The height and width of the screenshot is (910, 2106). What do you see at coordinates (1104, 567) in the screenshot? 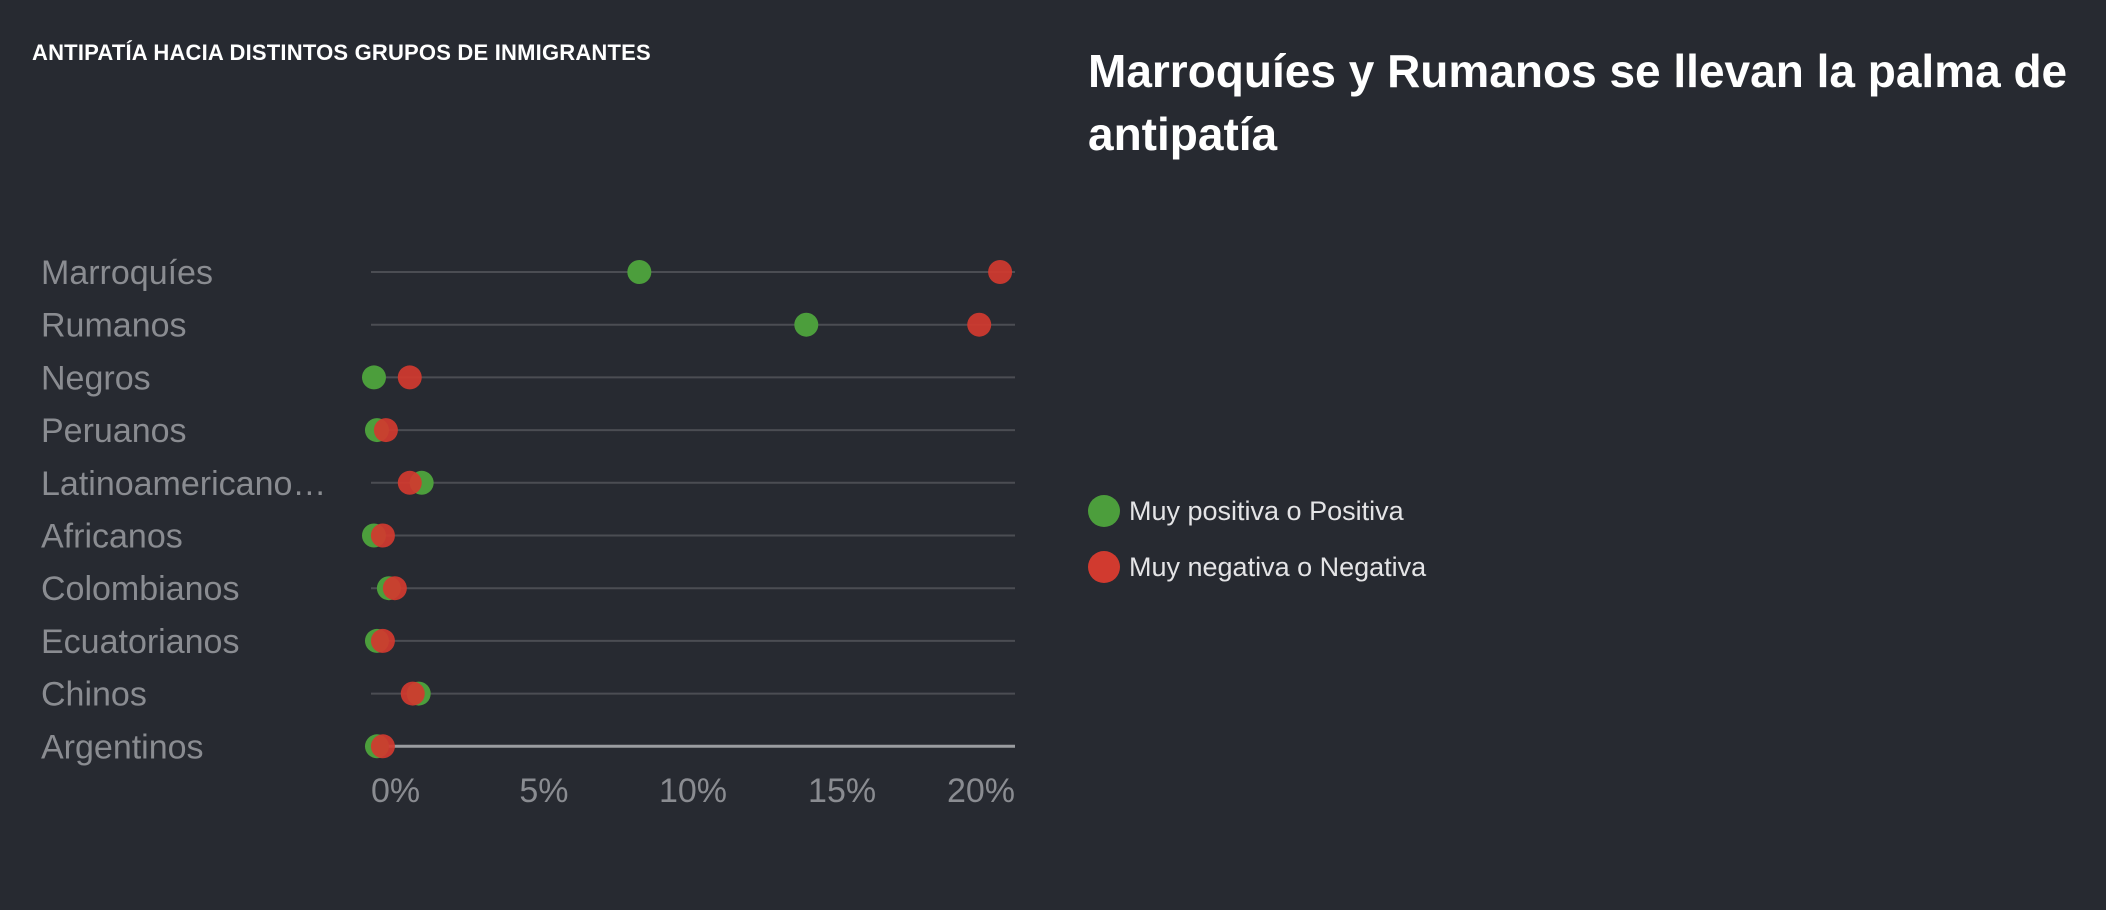
I see `negative-swatch-icon` at bounding box center [1104, 567].